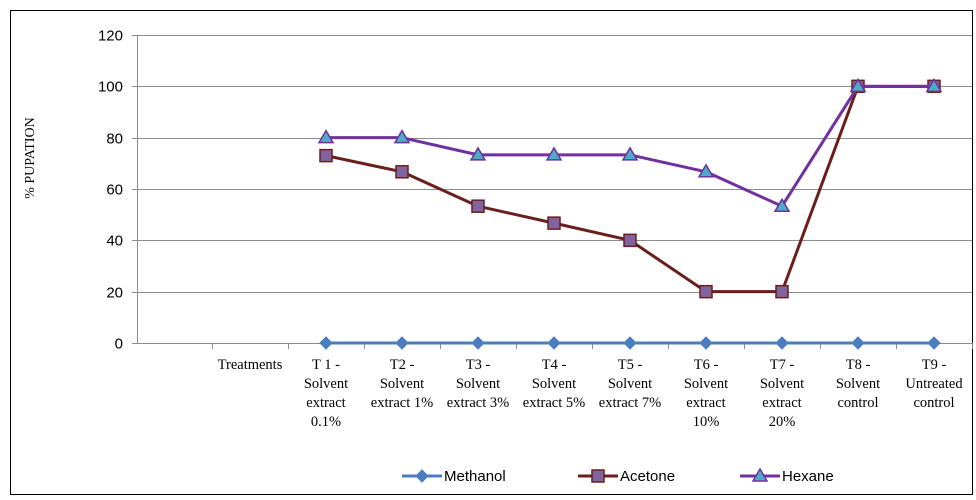 The width and height of the screenshot is (976, 500). Describe the element at coordinates (110, 87) in the screenshot. I see `y-tick-label: 100` at that location.